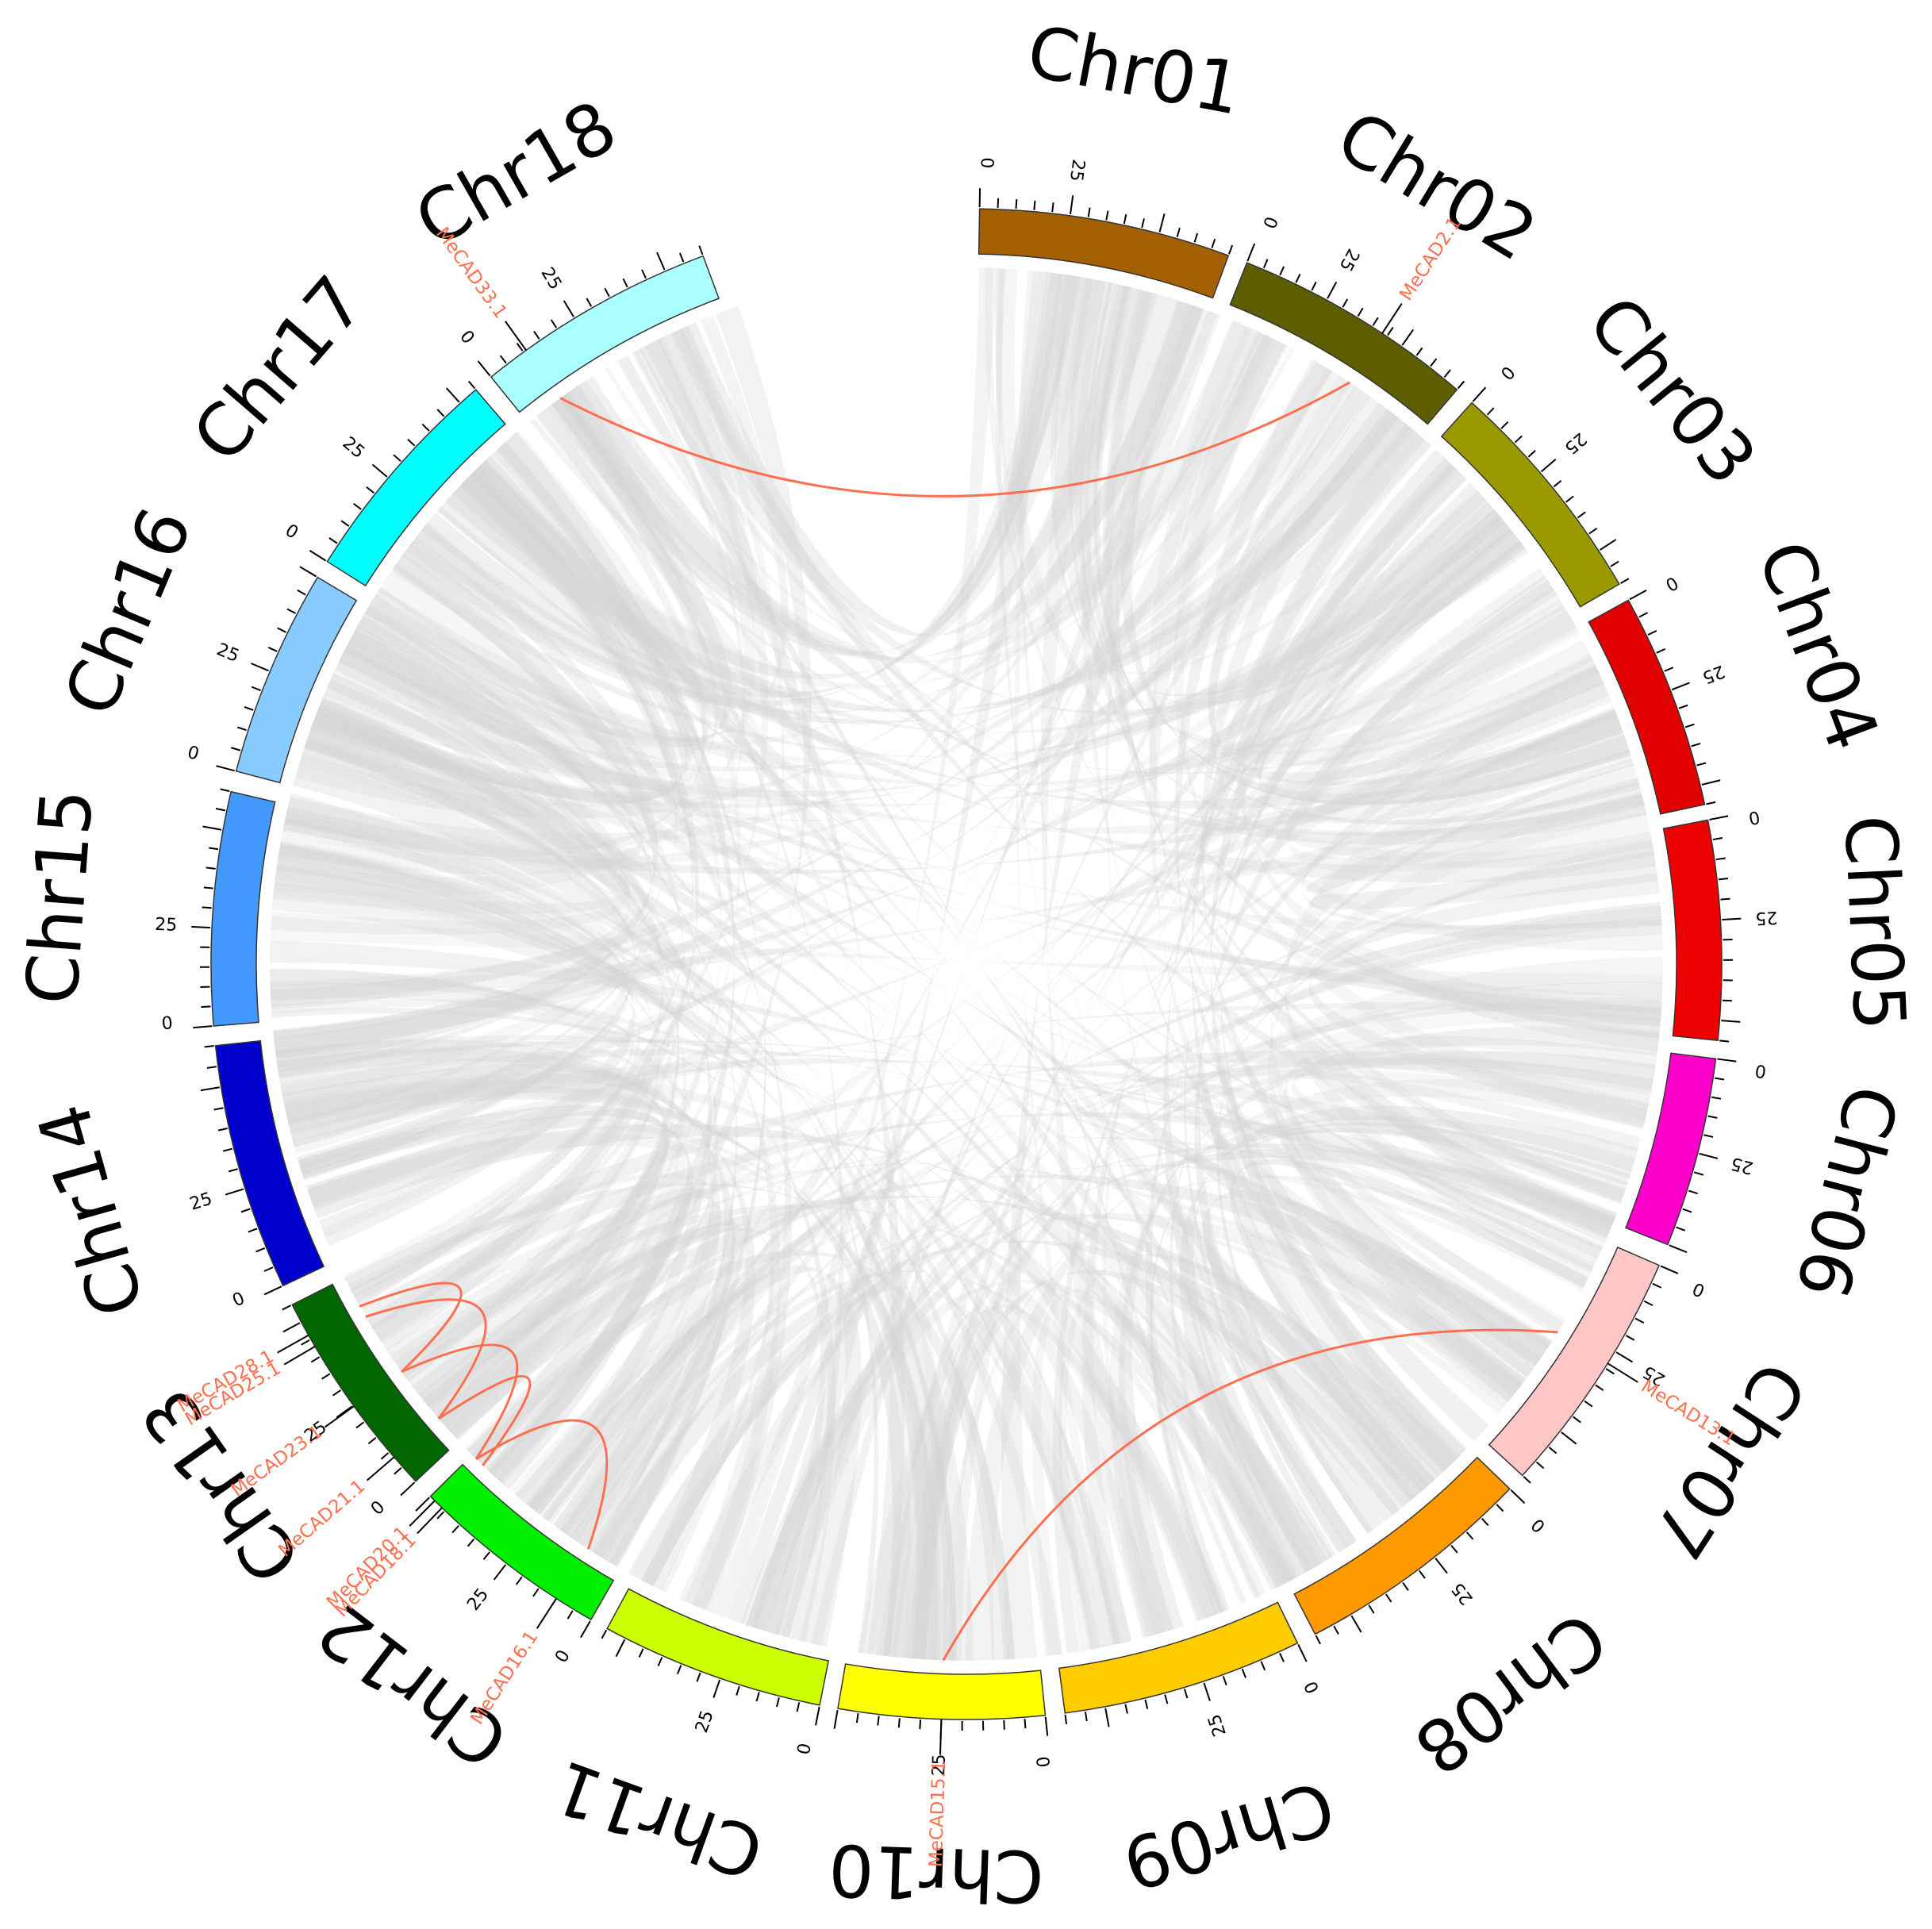  What do you see at coordinates (1228, 1835) in the screenshot?
I see `chromosome-label: Chr09` at bounding box center [1228, 1835].